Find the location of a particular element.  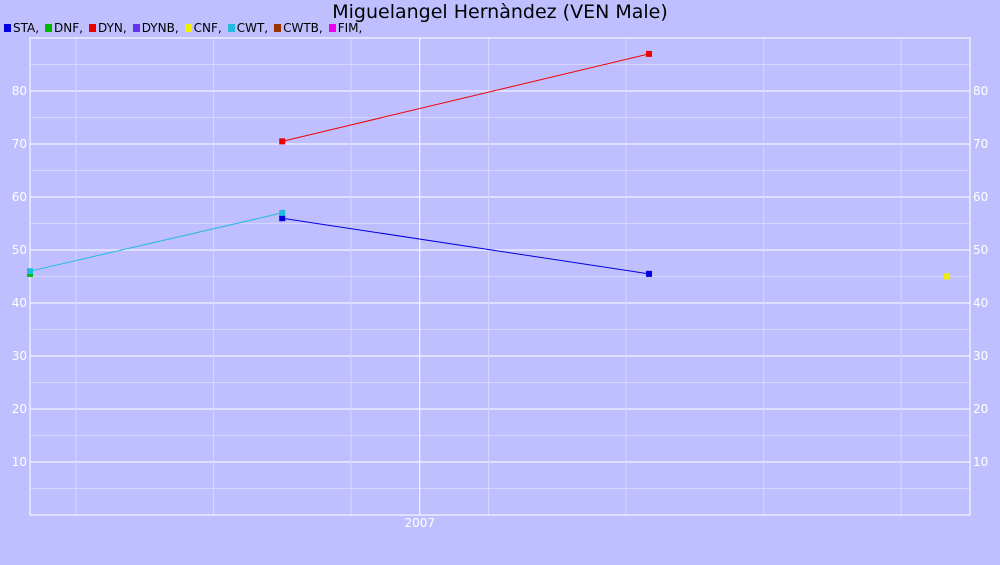

legend-item: CWT, is located at coordinates (248, 28).